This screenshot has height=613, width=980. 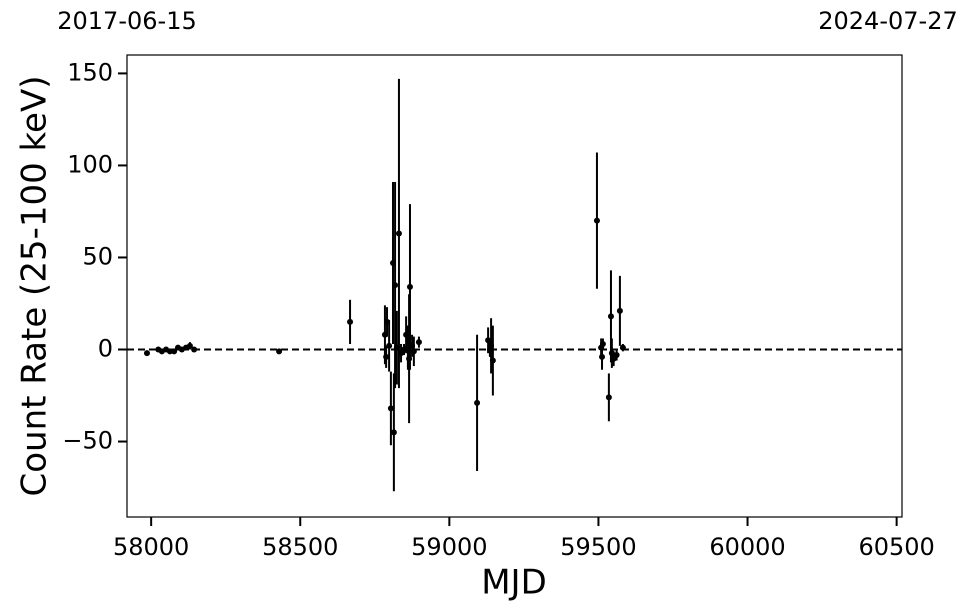 What do you see at coordinates (105, 349) in the screenshot?
I see `y-tick-label: 0` at bounding box center [105, 349].